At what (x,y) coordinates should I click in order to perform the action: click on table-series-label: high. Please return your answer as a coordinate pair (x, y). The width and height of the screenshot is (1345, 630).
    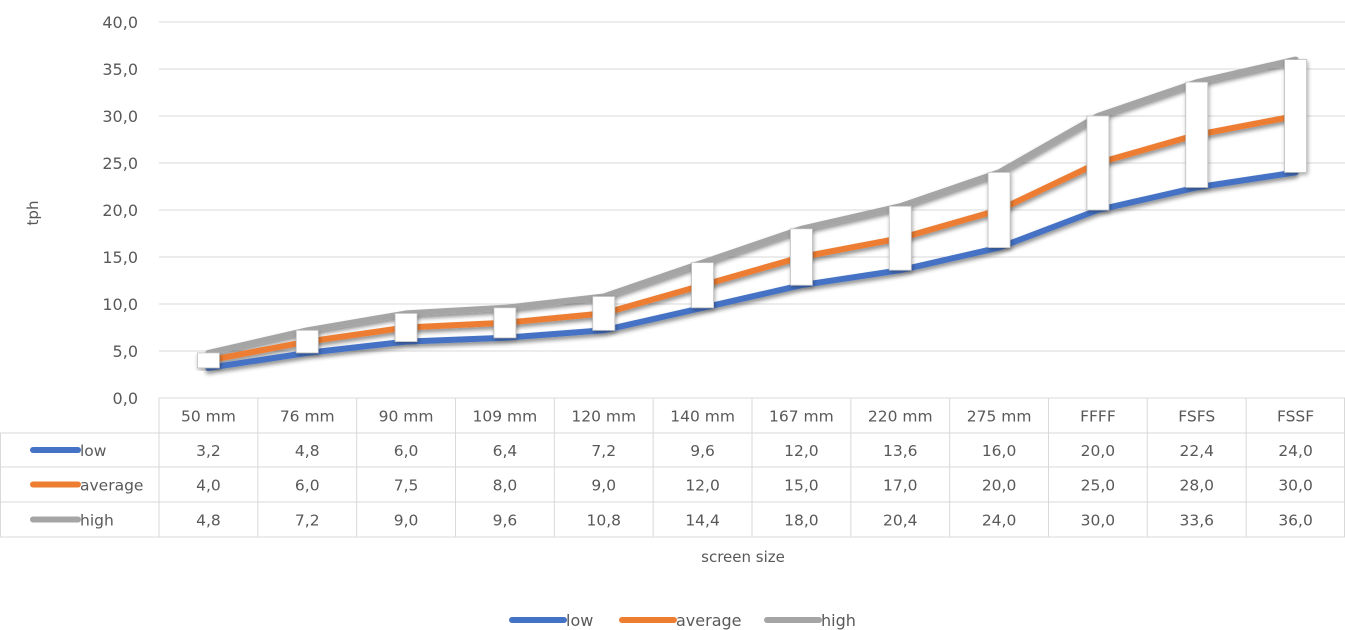
    Looking at the image, I should click on (97, 521).